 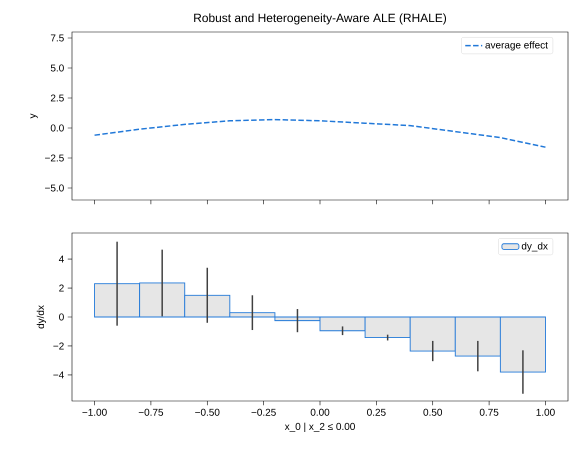 I want to click on y-tick-label: −5.0, so click(x=54, y=188).